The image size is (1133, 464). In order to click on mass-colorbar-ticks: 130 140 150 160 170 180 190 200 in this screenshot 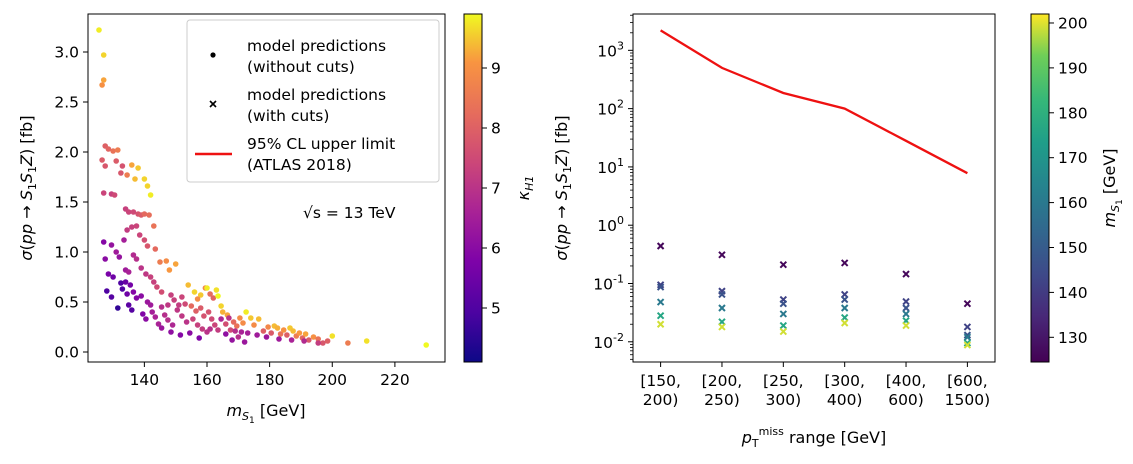, I will do `click(1068, 180)`.